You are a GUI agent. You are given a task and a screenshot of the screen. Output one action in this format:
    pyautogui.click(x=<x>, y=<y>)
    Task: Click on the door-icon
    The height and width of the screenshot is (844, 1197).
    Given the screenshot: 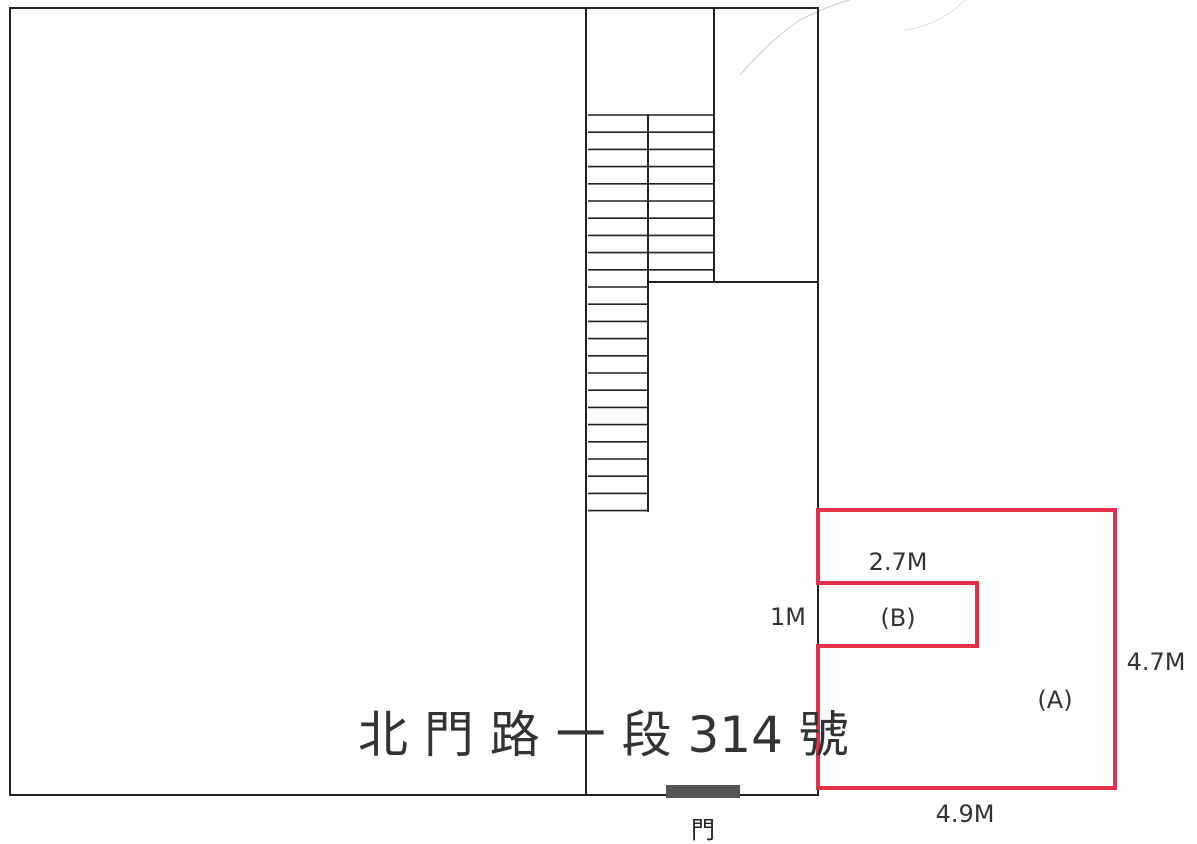 What is the action you would take?
    pyautogui.click(x=703, y=791)
    